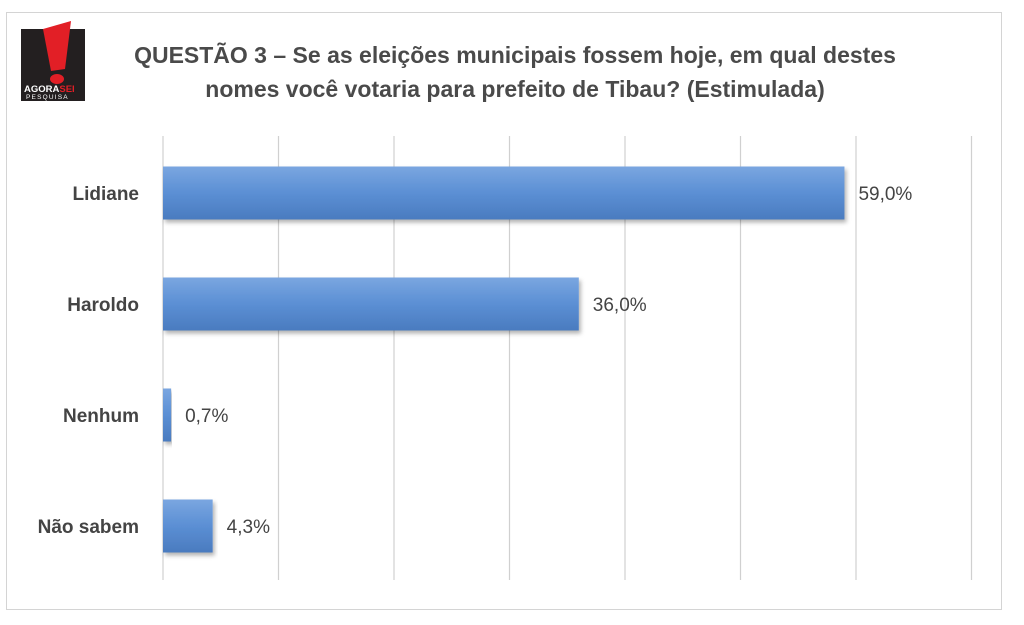 The image size is (1024, 625). Describe the element at coordinates (885, 194) in the screenshot. I see `value-label-0: 59,0%` at that location.